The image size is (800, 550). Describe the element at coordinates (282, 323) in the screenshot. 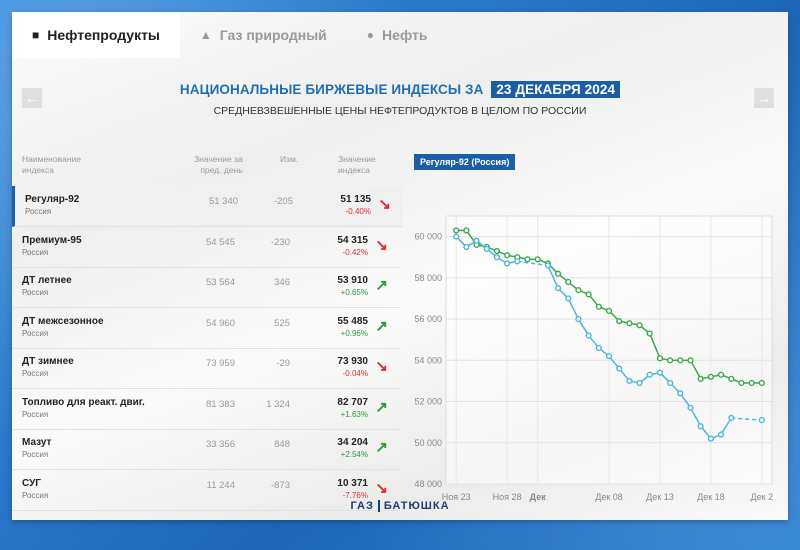

I see `change-value: 525` at that location.